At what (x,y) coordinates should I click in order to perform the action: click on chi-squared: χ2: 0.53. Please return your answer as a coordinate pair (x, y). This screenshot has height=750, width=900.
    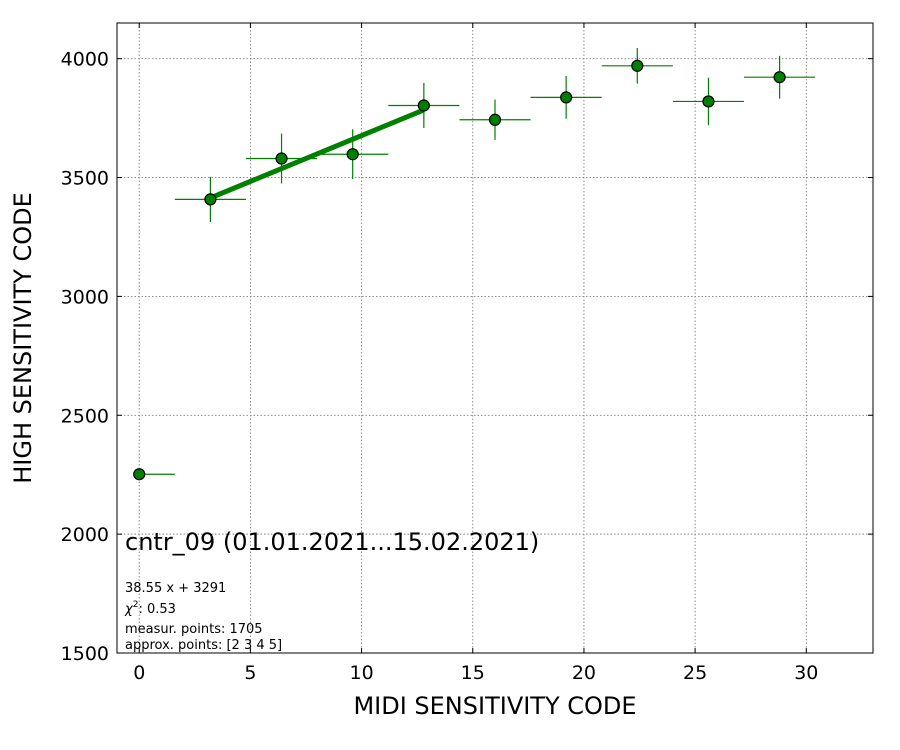
    Looking at the image, I should click on (150, 608).